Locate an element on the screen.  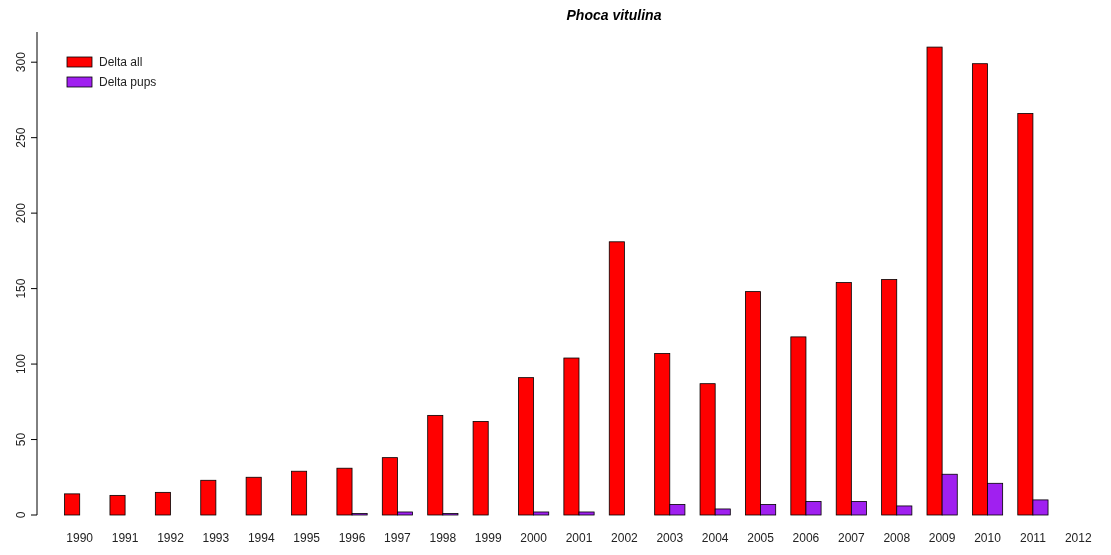
x-tick-label: 1997 is located at coordinates (398, 538).